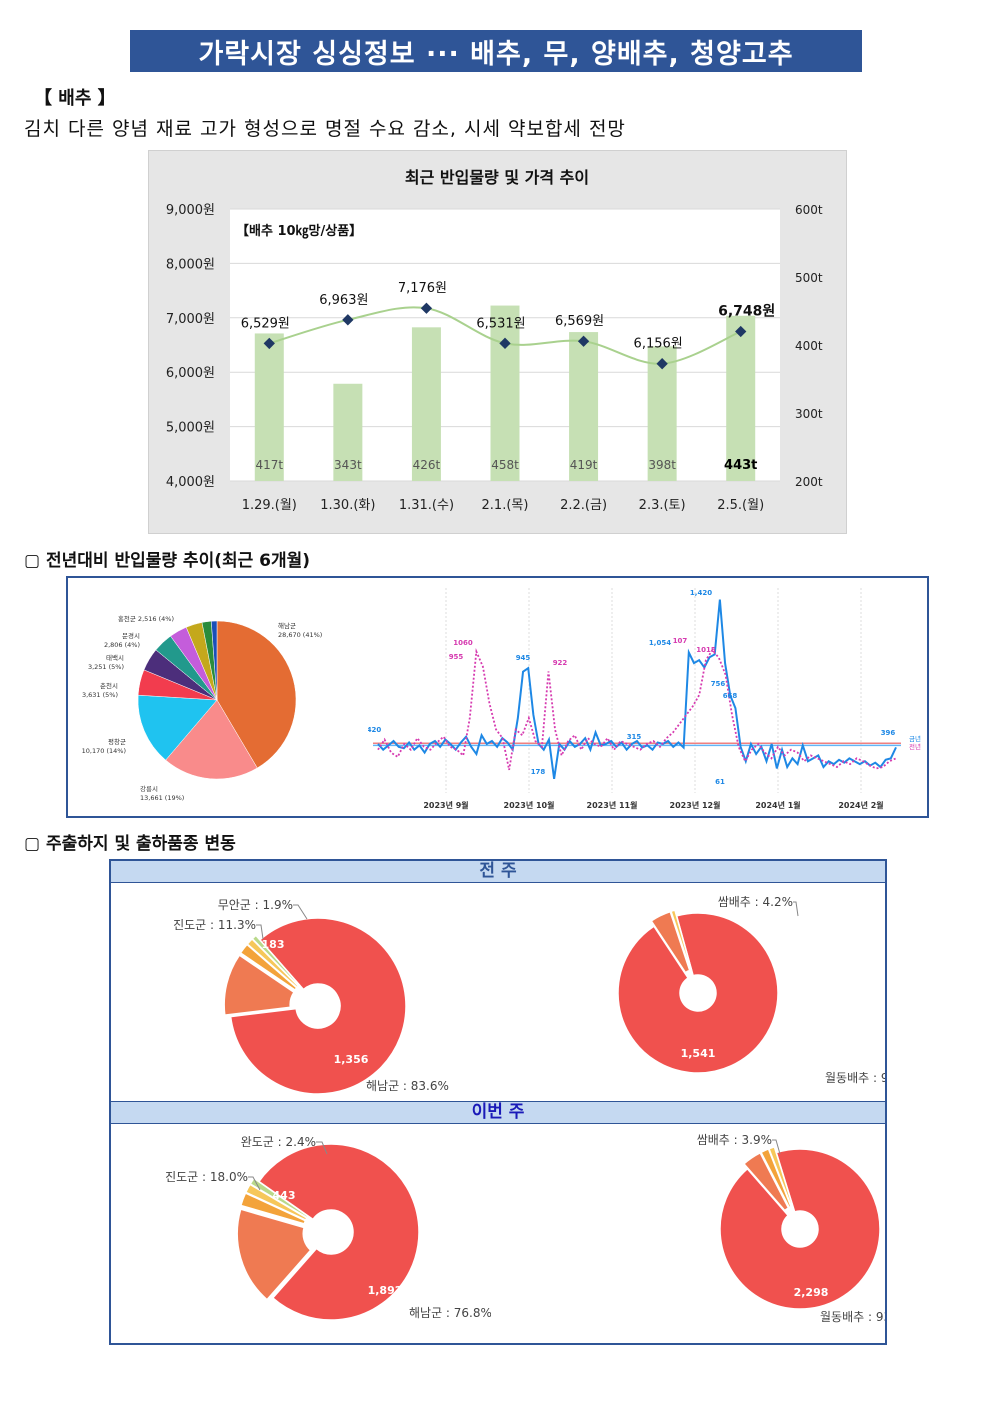 The height and width of the screenshot is (1403, 992). What do you see at coordinates (287, 625) in the screenshot?
I see `pie-label-name: 해남군` at bounding box center [287, 625].